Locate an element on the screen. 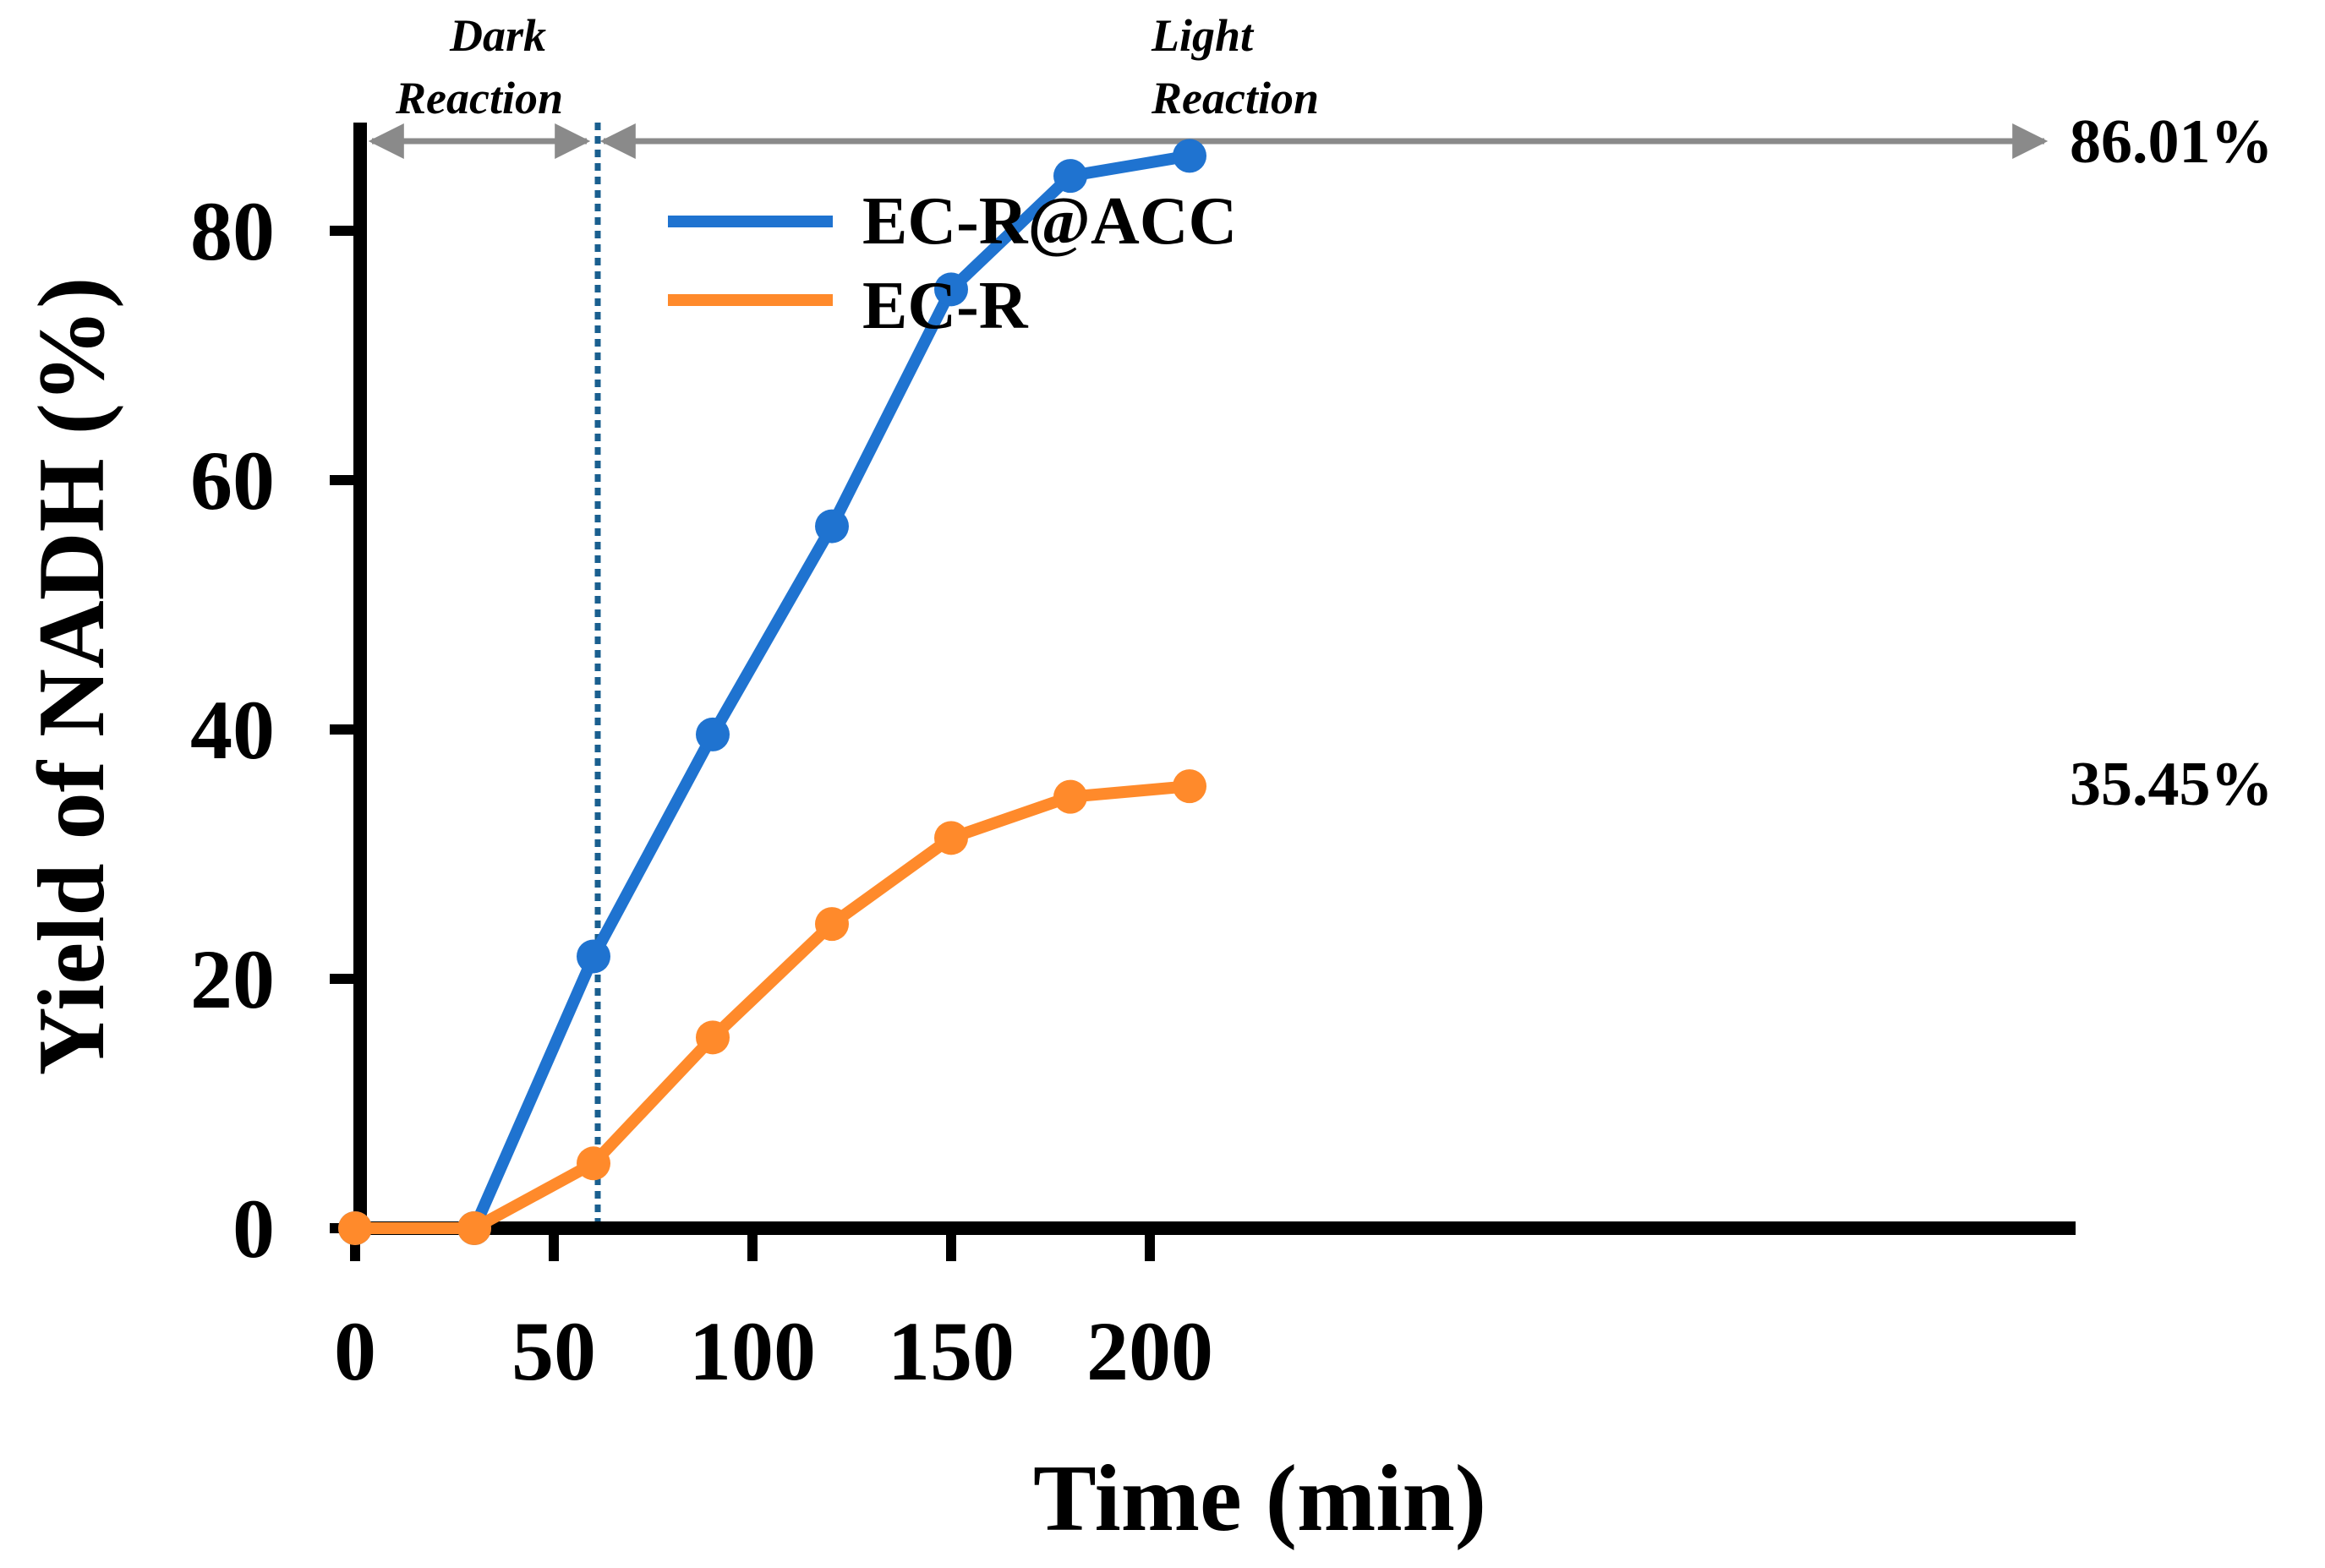 This screenshot has height=1568, width=2325. legend: EC-R@ACC EC-R is located at coordinates (953, 263).